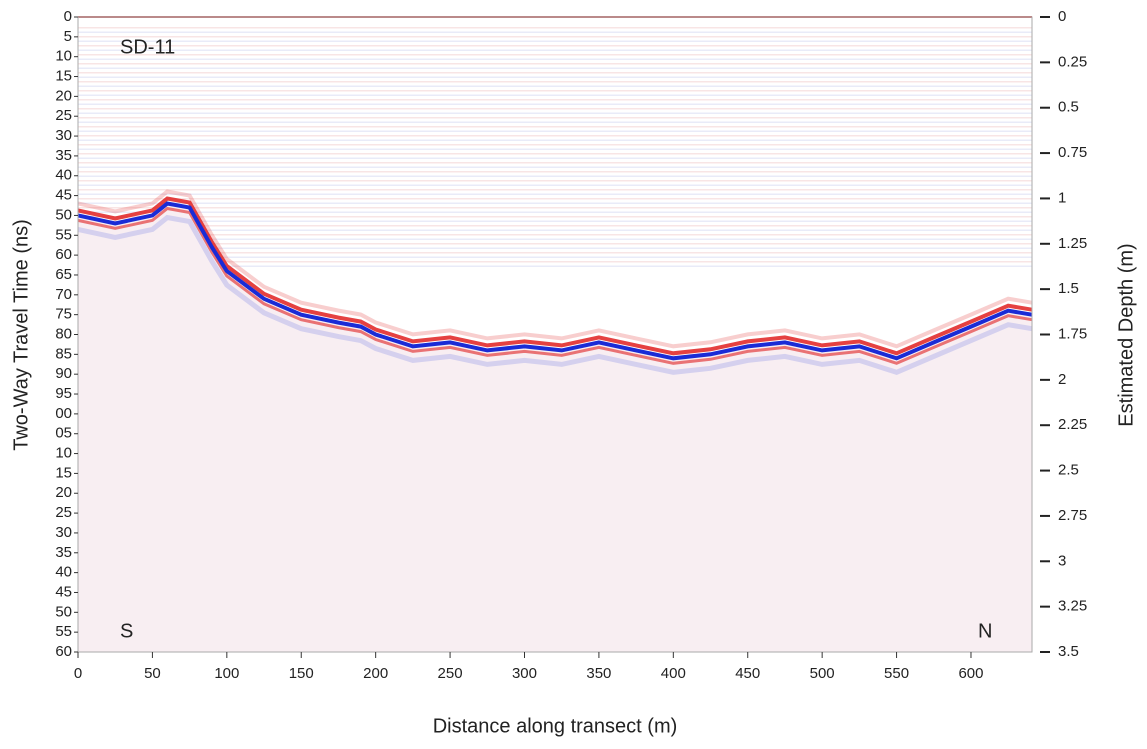  What do you see at coordinates (226, 673) in the screenshot?
I see `x-tick-label: 100` at bounding box center [226, 673].